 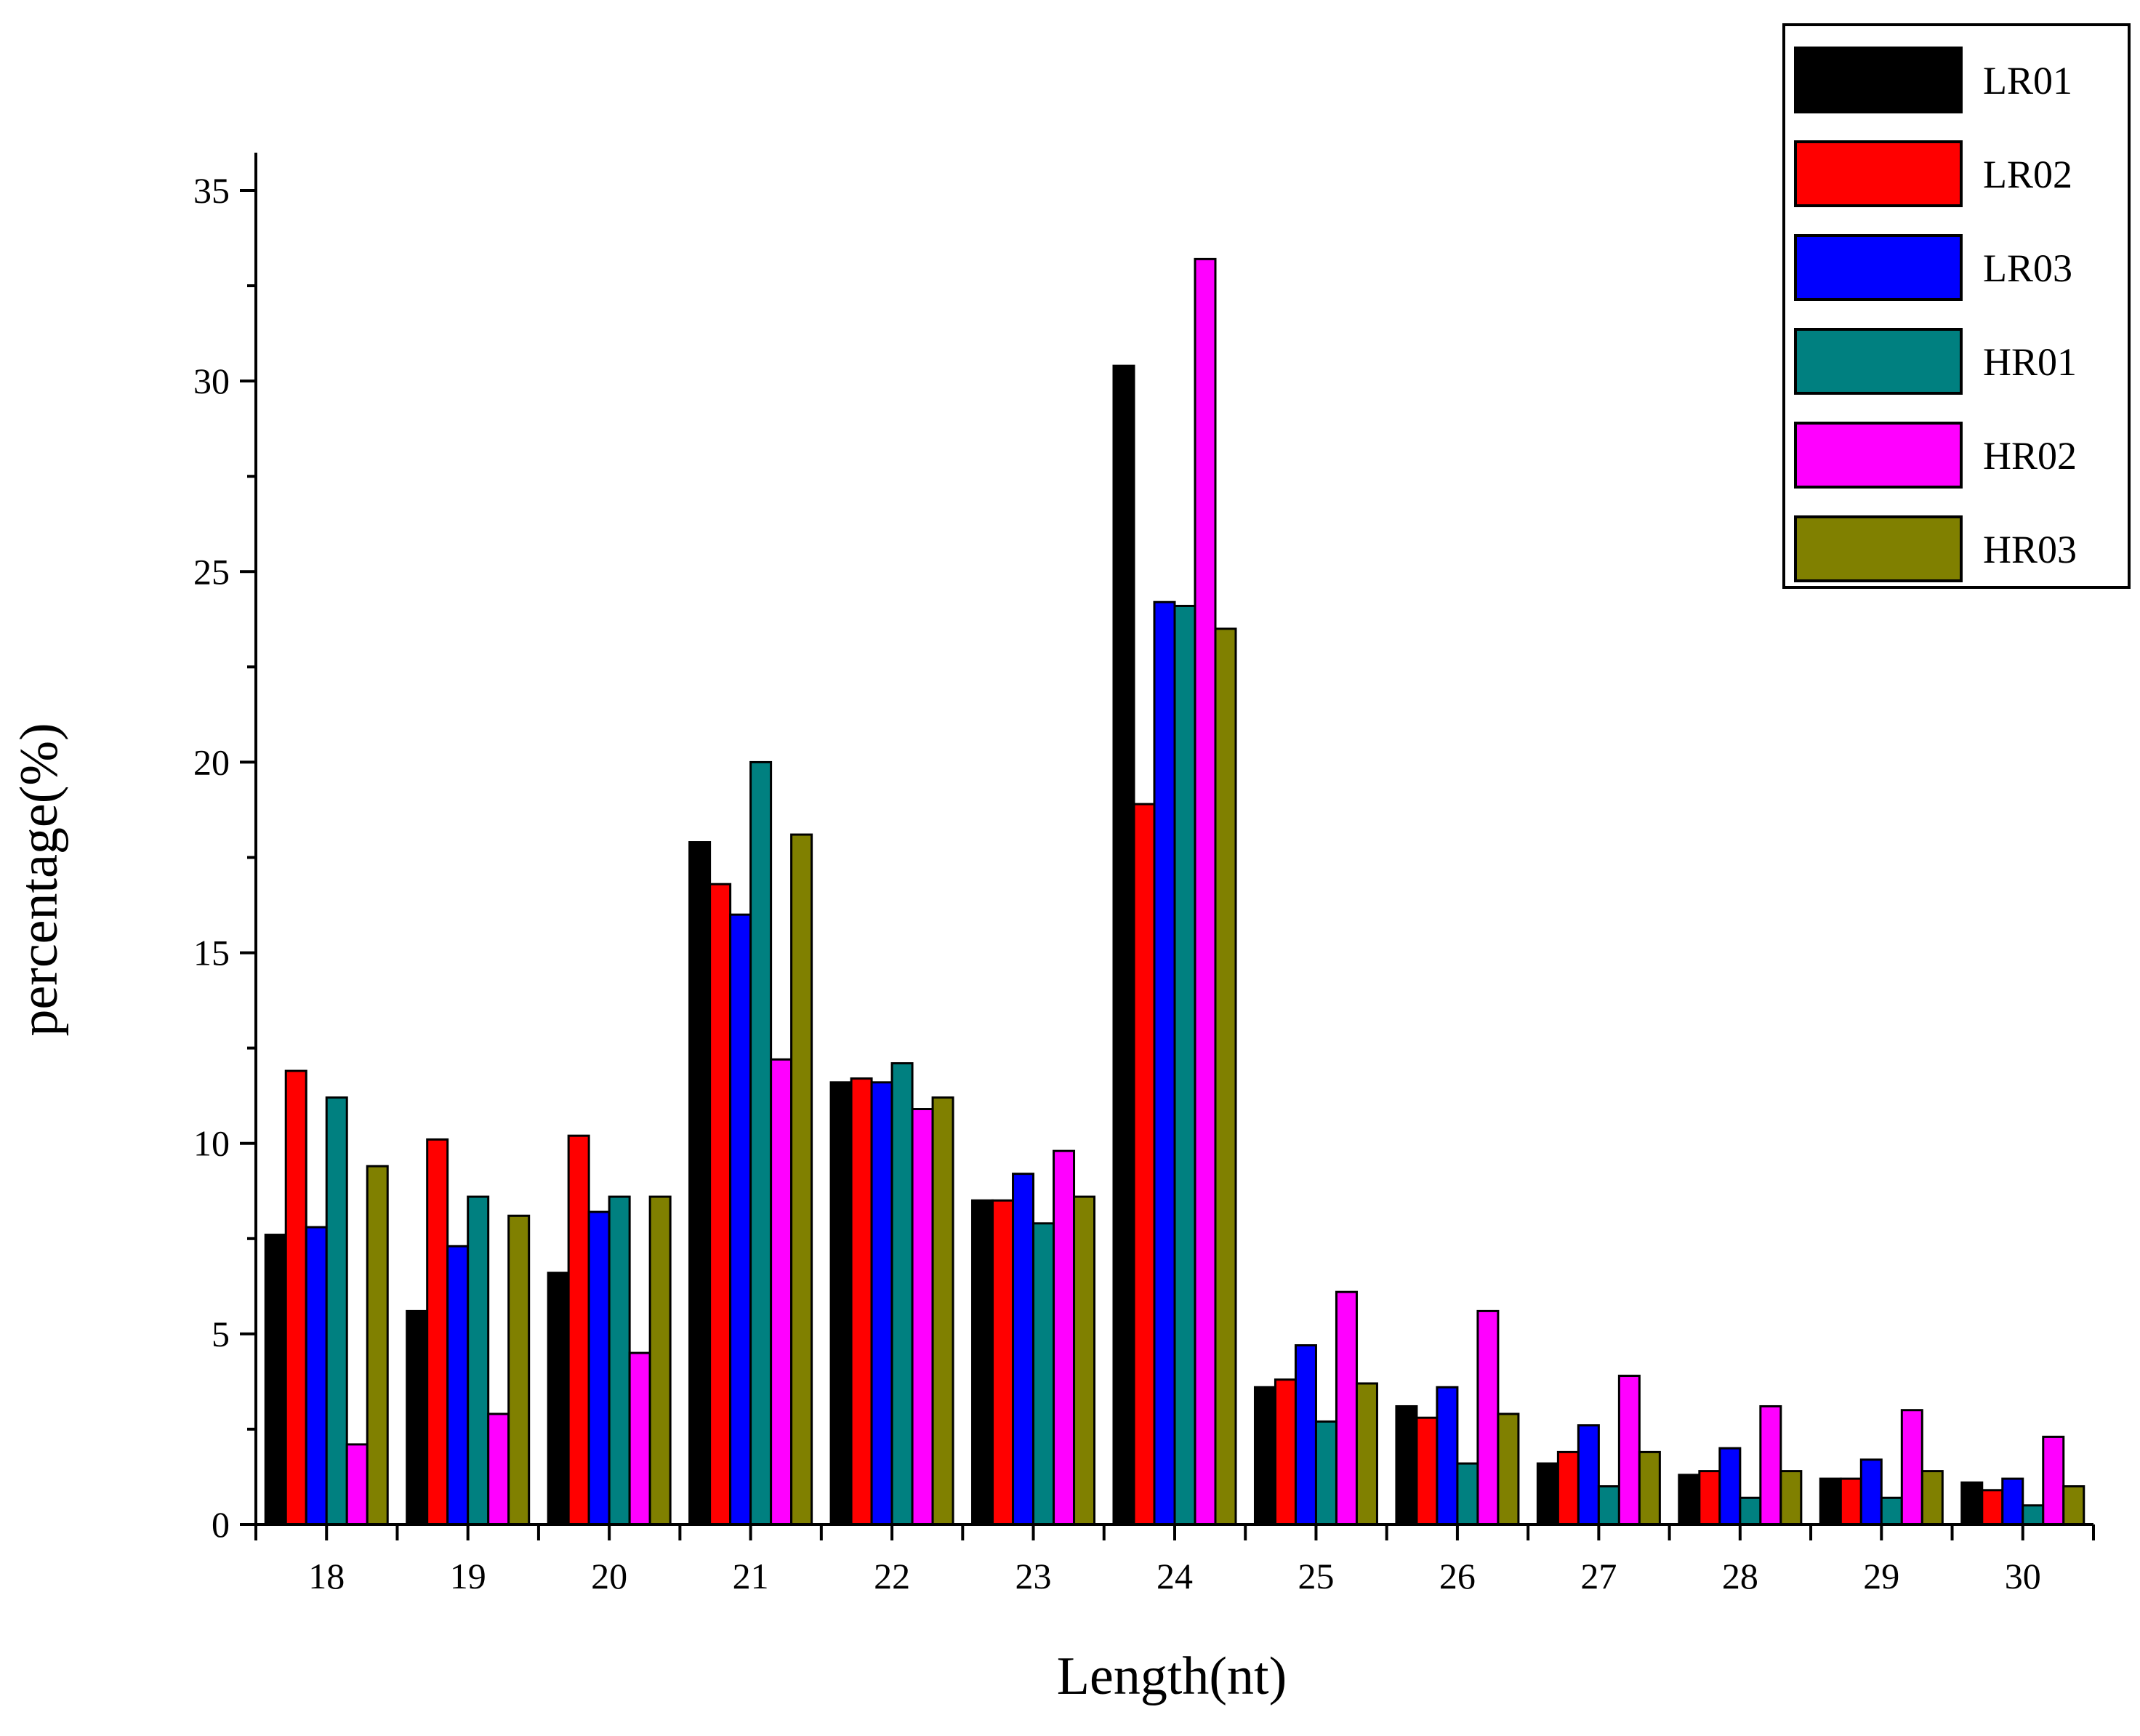 I want to click on legend-label-hr01: HR01, so click(x=2030, y=362).